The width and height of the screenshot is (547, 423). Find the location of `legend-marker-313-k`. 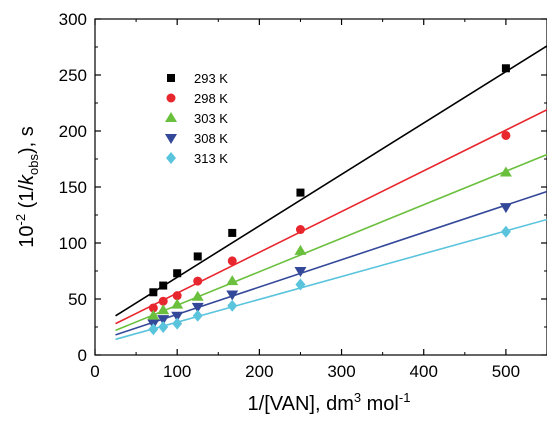

legend-marker-313-k is located at coordinates (171, 158).